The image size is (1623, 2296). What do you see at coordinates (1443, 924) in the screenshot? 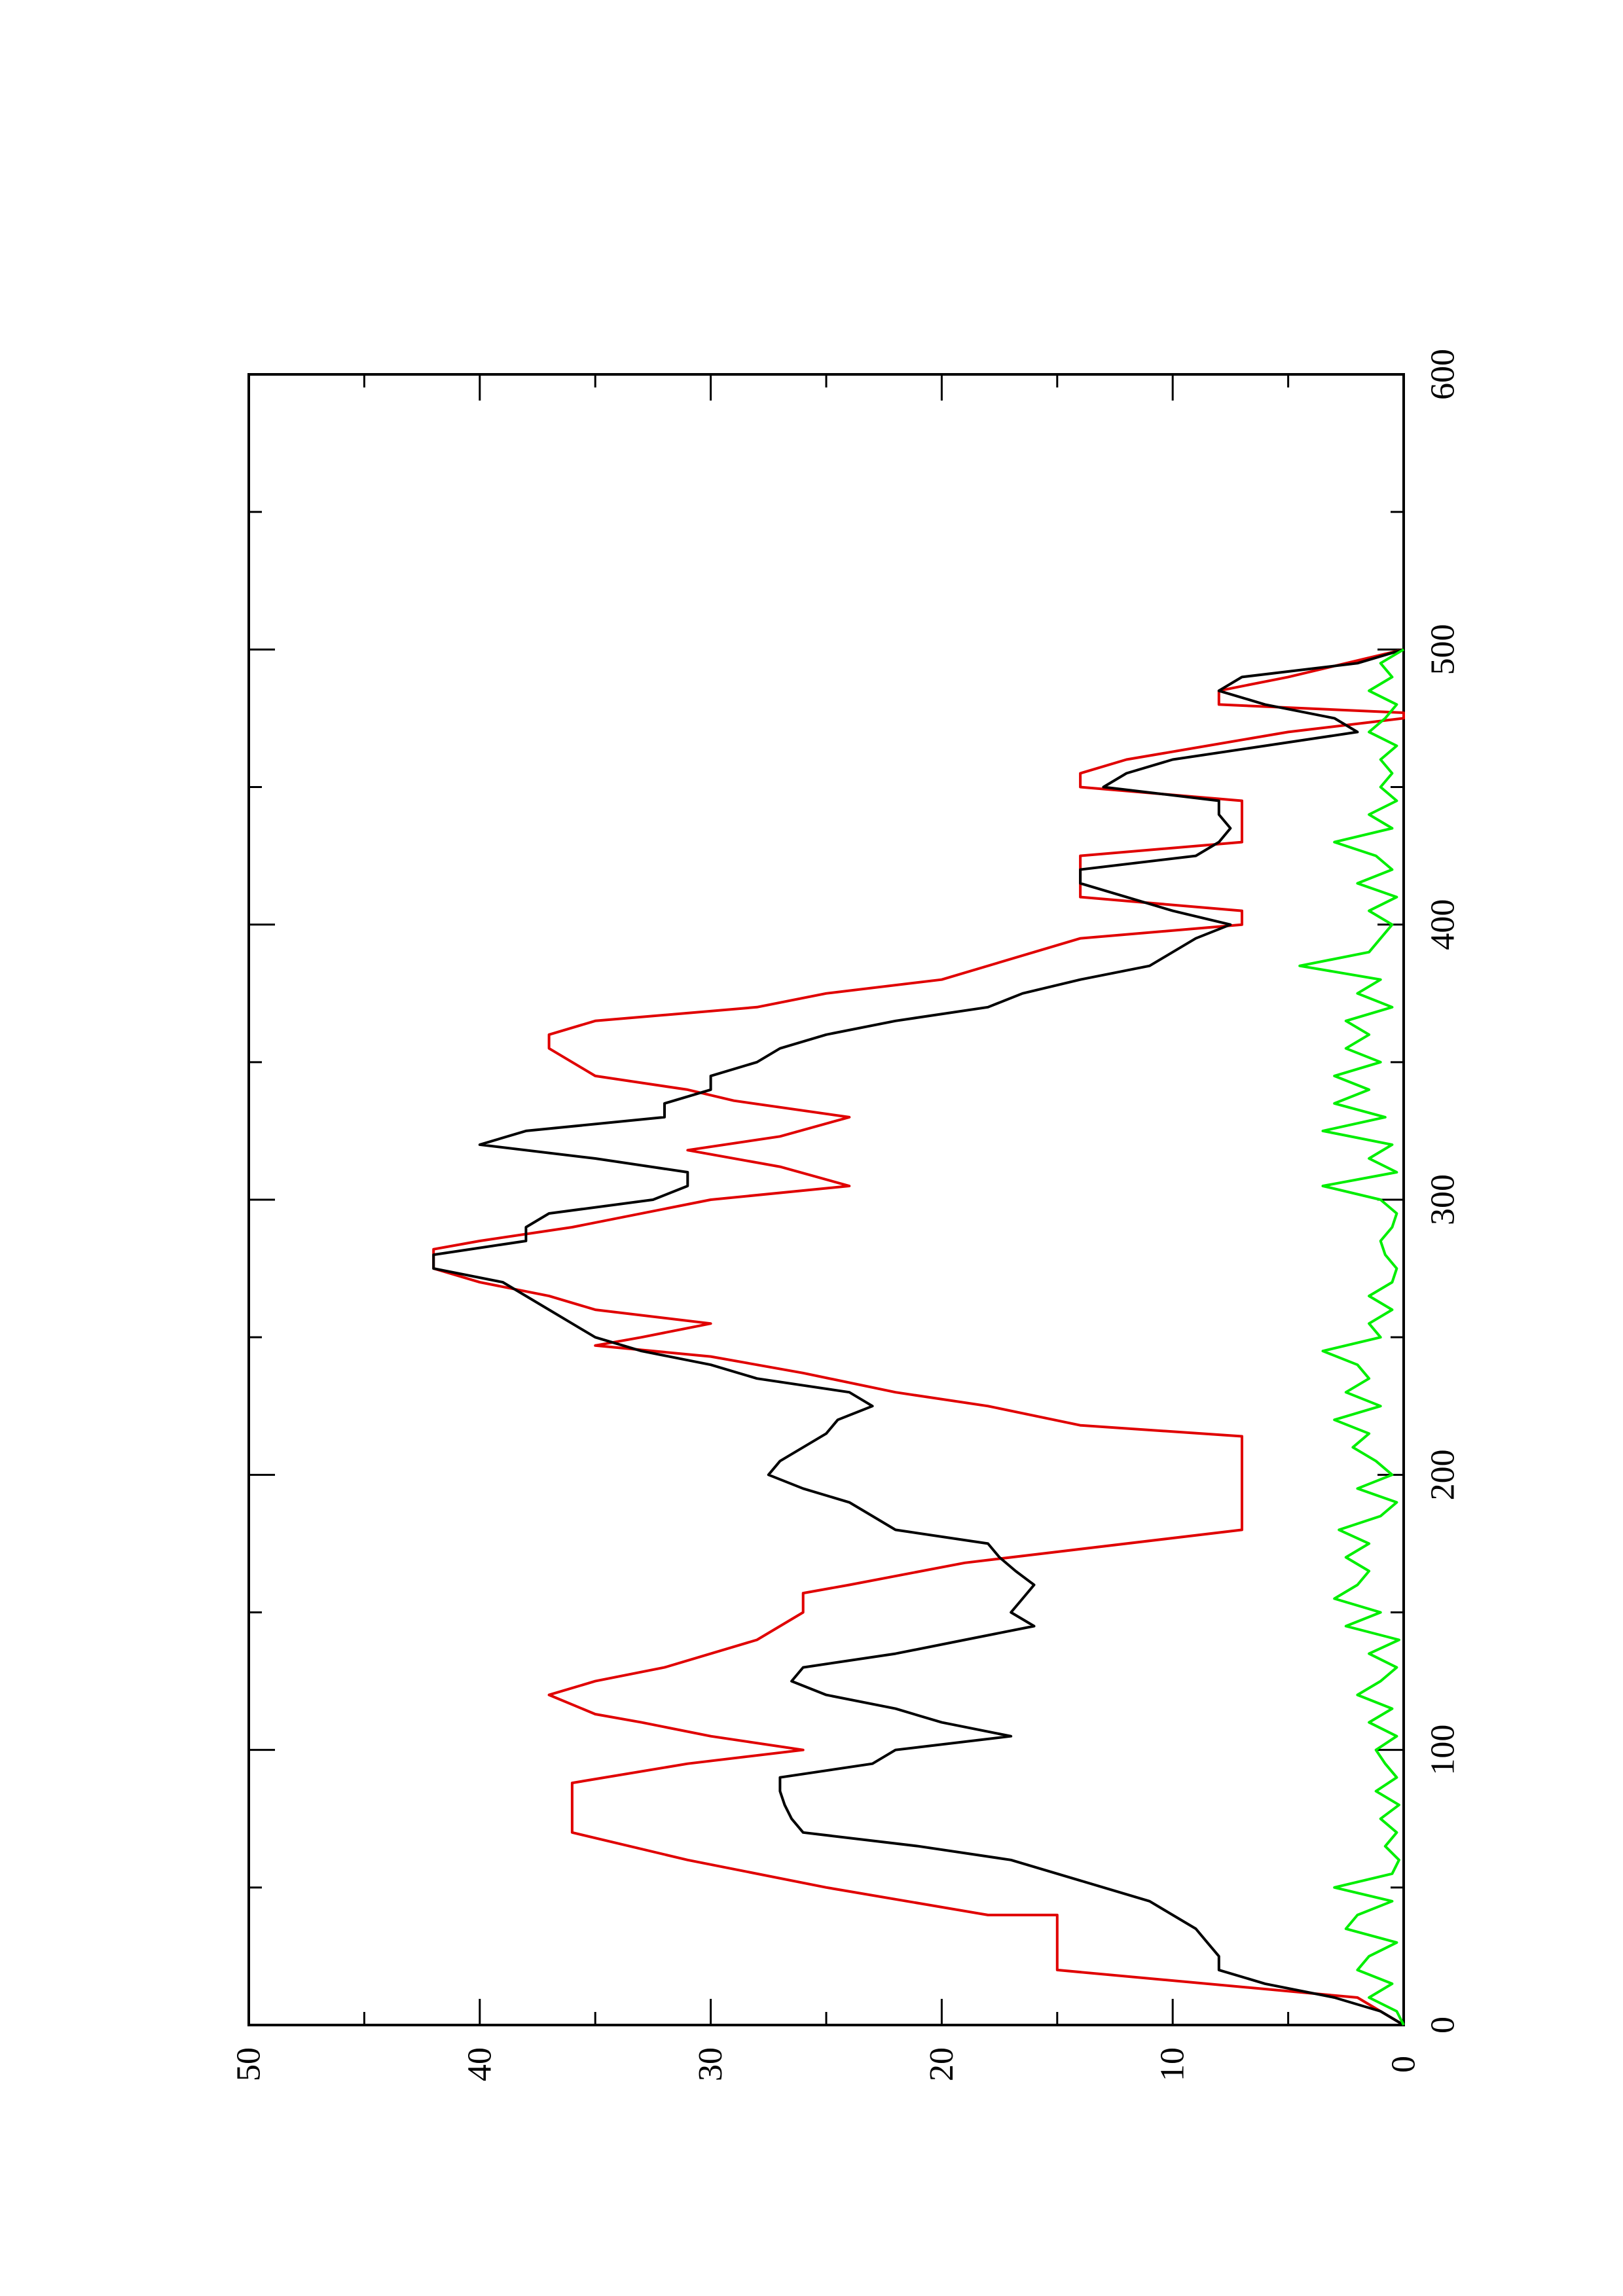
I see `x-tick-label: 400` at bounding box center [1443, 924].